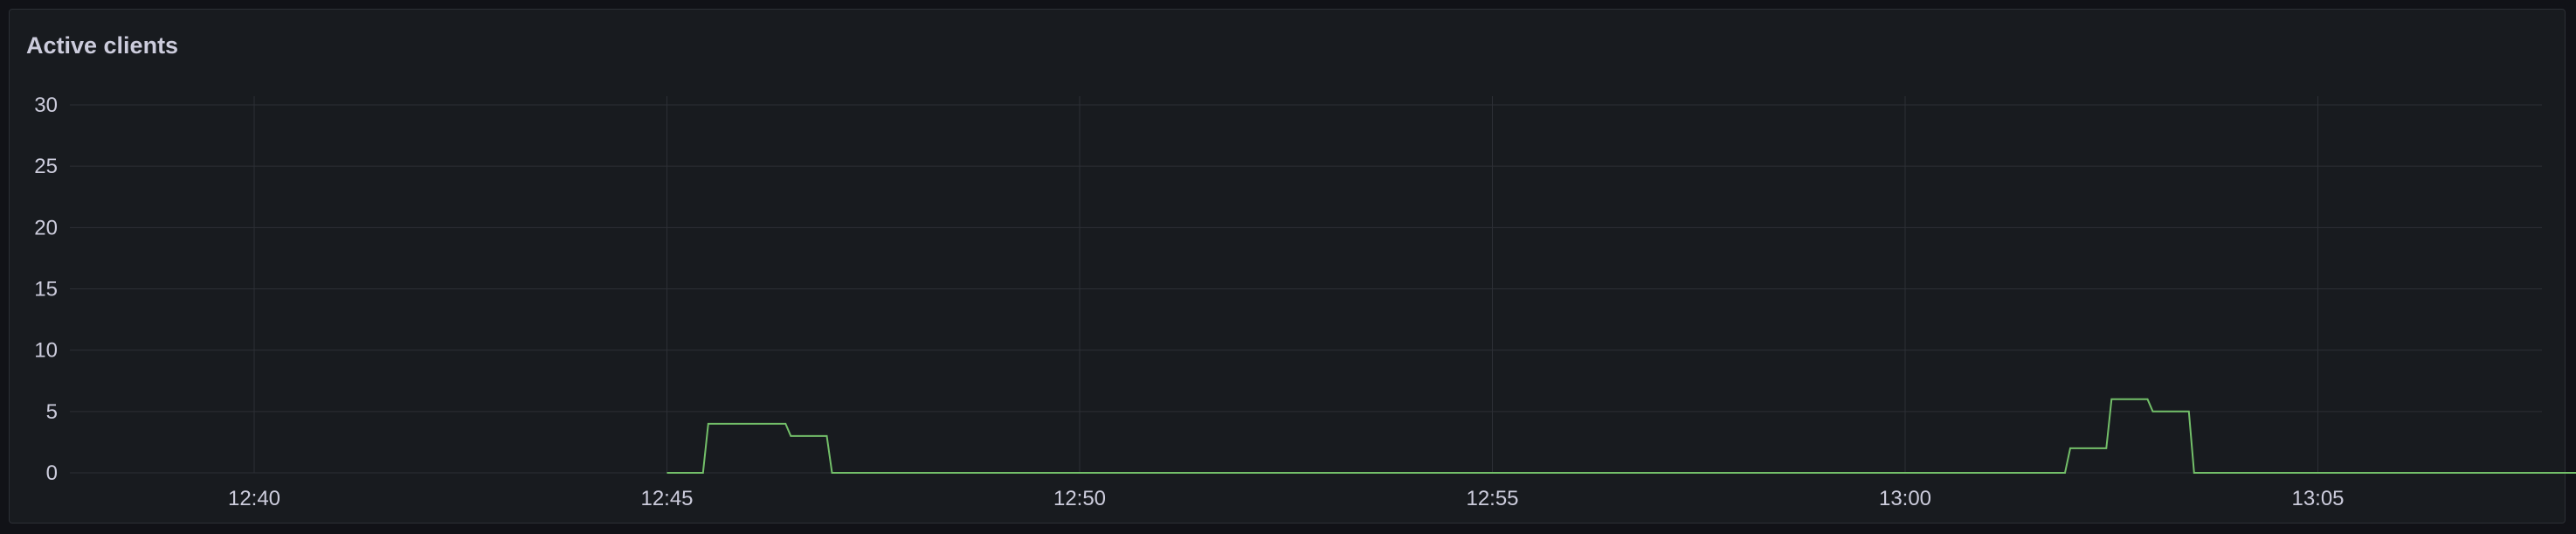 Image resolution: width=2576 pixels, height=534 pixels. Describe the element at coordinates (46, 166) in the screenshot. I see `y-tick-label: 25` at that location.